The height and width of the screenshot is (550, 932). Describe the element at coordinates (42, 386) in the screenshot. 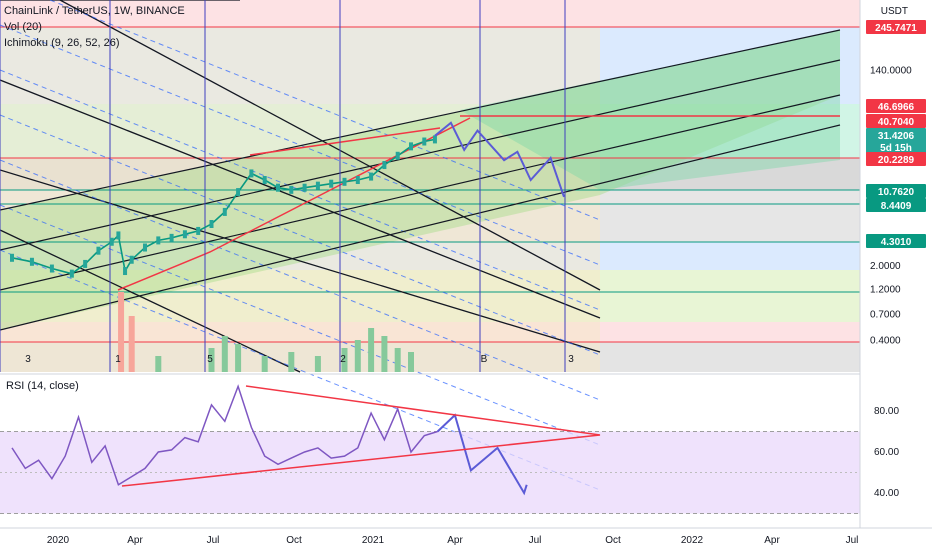

I see `rsi-legend: RSI (14, close)` at that location.